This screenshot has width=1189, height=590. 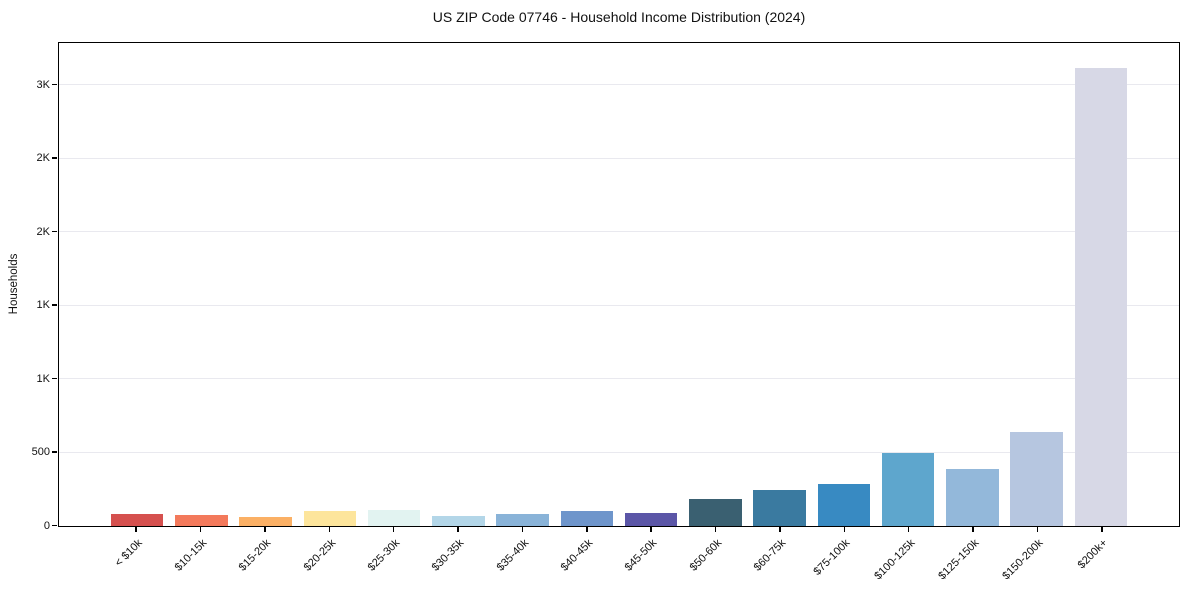 What do you see at coordinates (770, 555) in the screenshot?
I see `x-tick-label: $60-75k` at bounding box center [770, 555].